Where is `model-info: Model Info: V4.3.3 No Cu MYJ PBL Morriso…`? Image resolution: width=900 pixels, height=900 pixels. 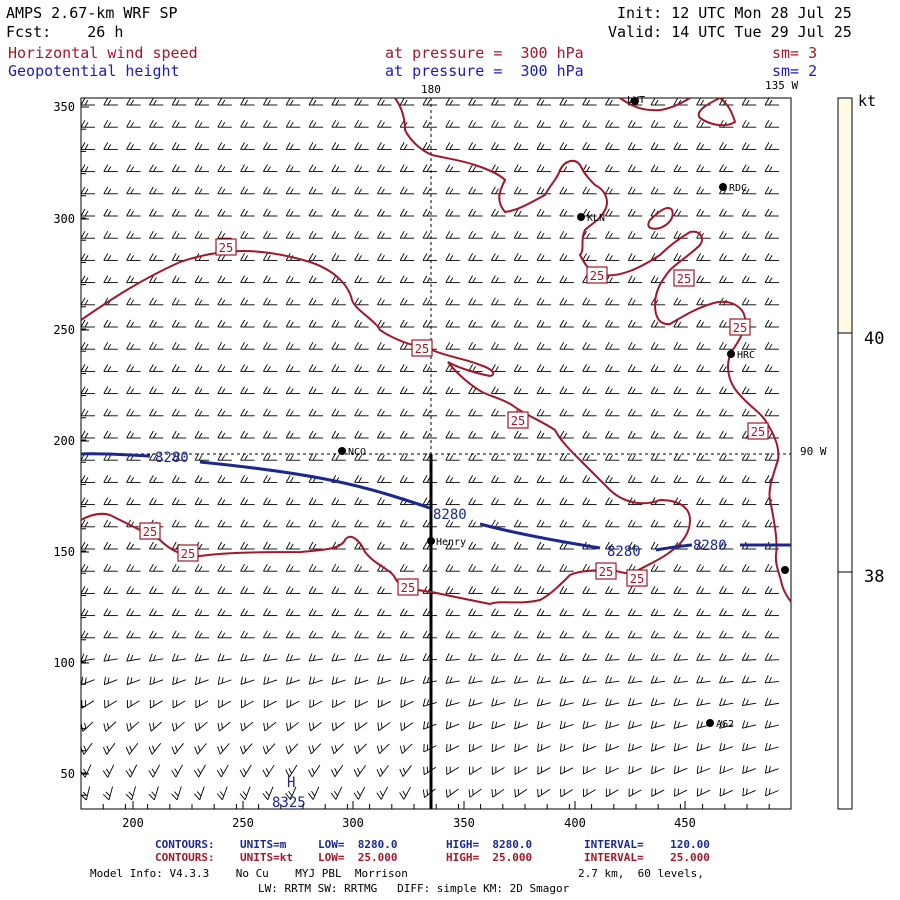
model-info: Model Info: V4.3.3 No Cu MYJ PBL Morriso… is located at coordinates (249, 873).